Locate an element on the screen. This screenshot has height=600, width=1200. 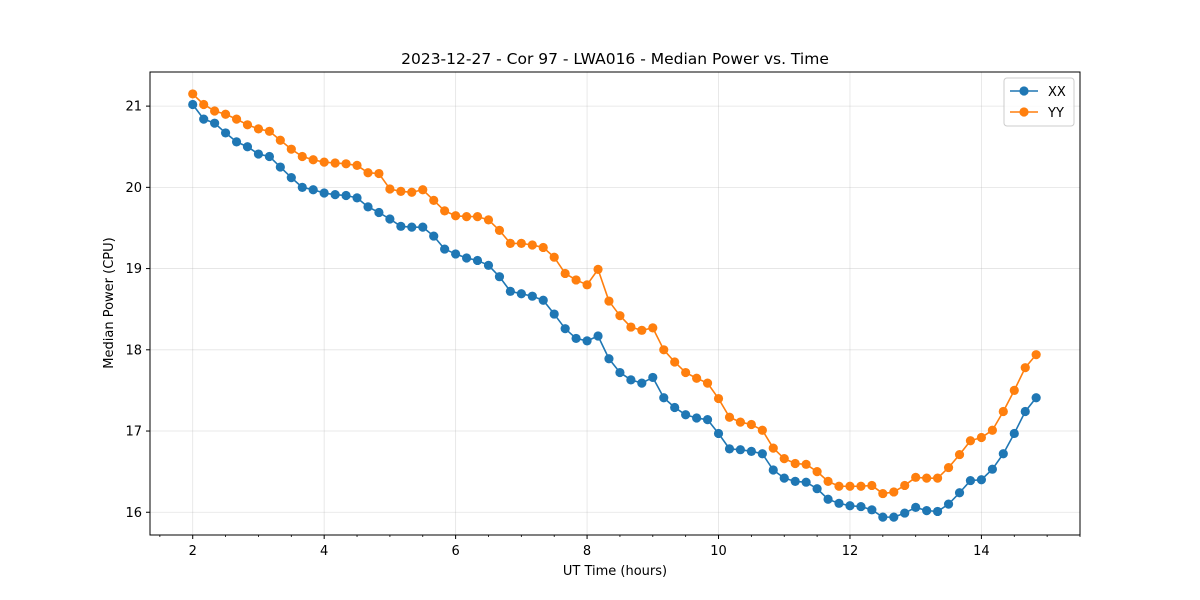
legend: XX YY is located at coordinates (1039, 102).